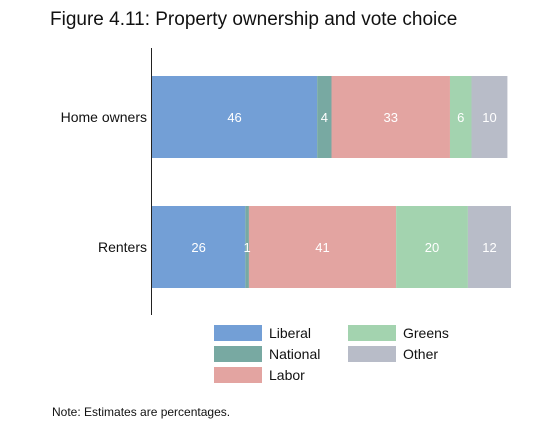 This screenshot has height=422, width=535. I want to click on data-label-home-owners-national: 4, so click(324, 117).